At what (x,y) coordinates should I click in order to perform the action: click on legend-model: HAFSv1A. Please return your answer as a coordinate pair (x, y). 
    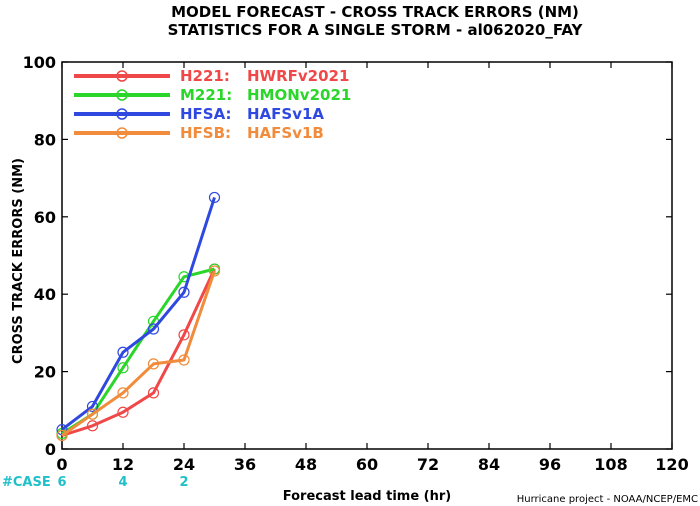
    Looking at the image, I should click on (285, 114).